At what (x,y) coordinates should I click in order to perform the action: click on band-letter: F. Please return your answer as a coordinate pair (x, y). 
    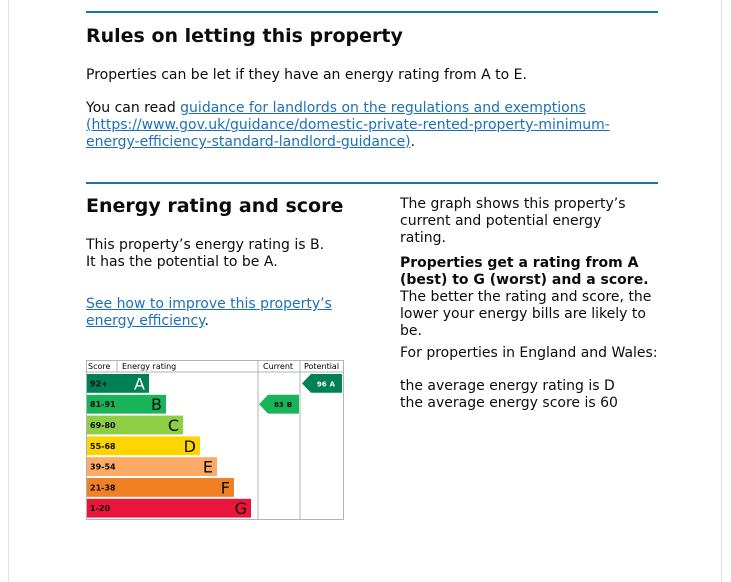
    Looking at the image, I should click on (225, 487).